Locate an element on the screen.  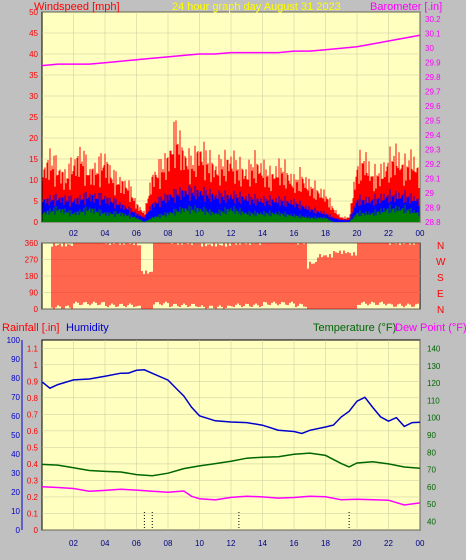
rain-tick-label: 1.1 is located at coordinates (33, 348).